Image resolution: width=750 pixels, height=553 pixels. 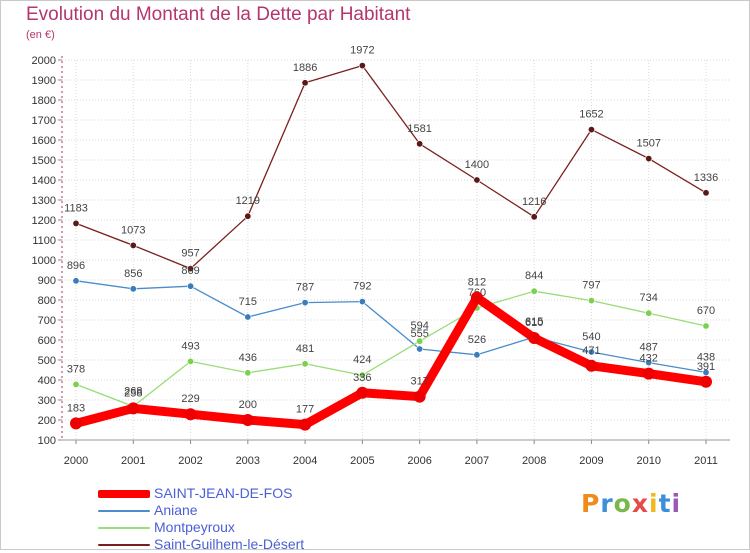 I want to click on data-label-saint-jean-de-fos: 258, so click(x=133, y=393).